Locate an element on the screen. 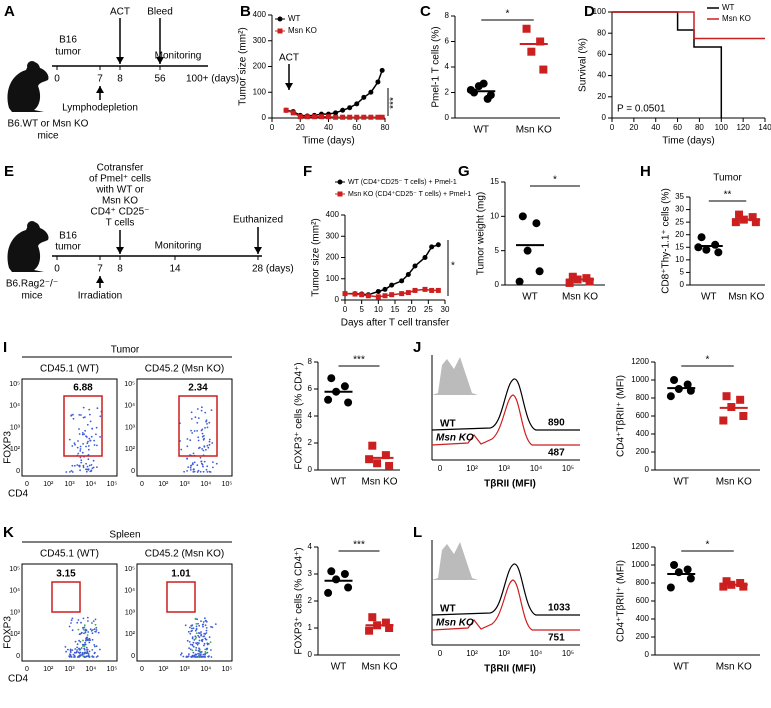 This screenshot has width=771, height=708. y-tick-label: 6 is located at coordinates (310, 388).